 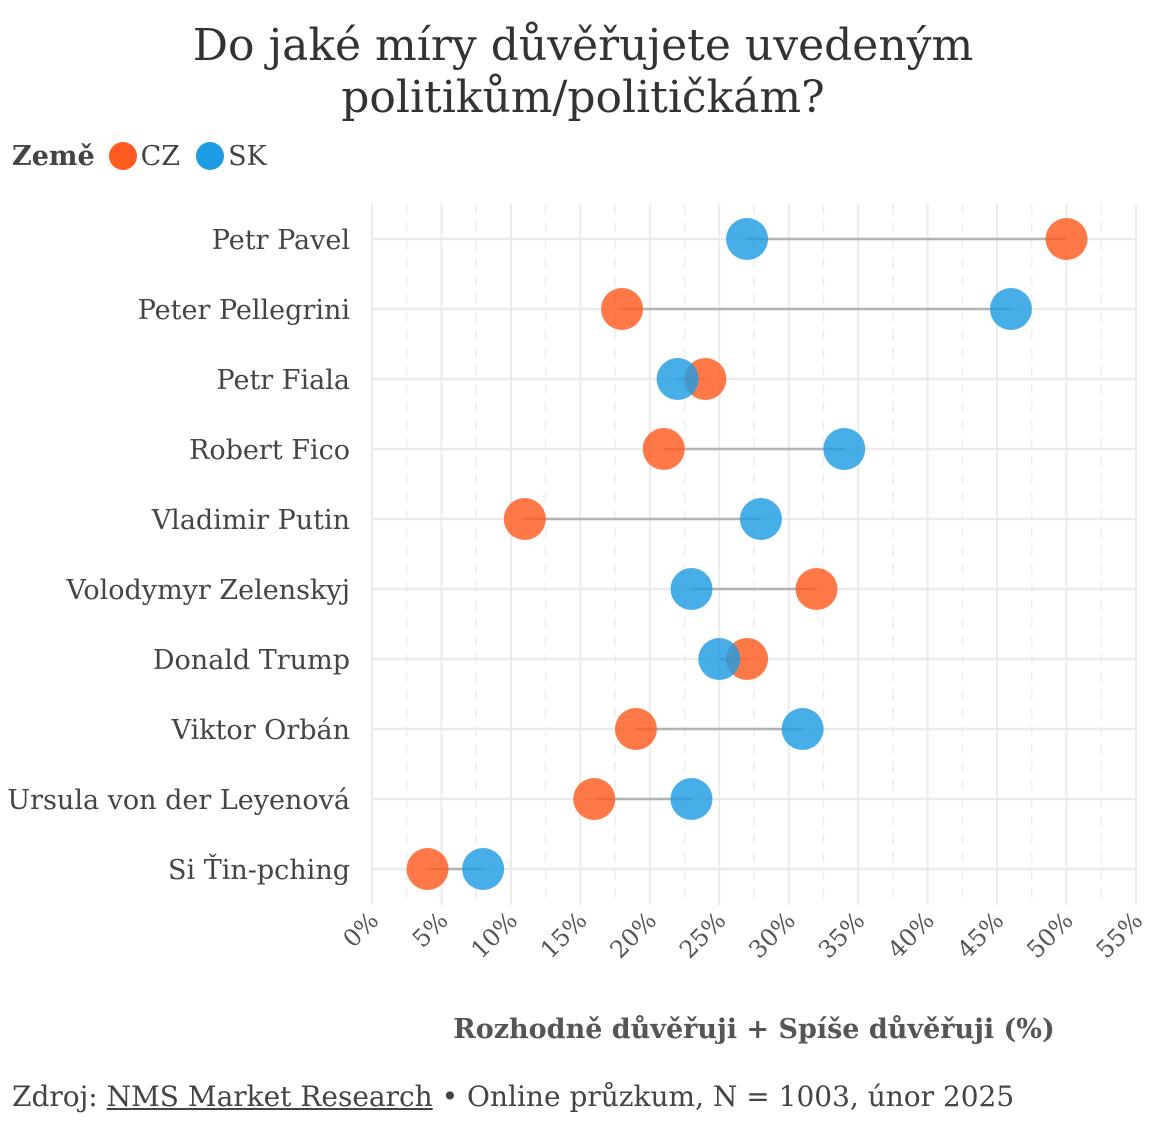 I want to click on legend: Země CZ SK, so click(x=147, y=156).